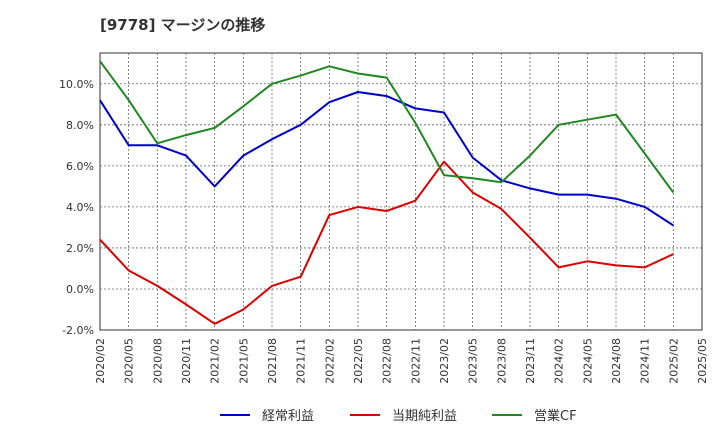 The height and width of the screenshot is (440, 720). Describe the element at coordinates (555, 416) in the screenshot. I see `legend-label: 営業CF` at that location.